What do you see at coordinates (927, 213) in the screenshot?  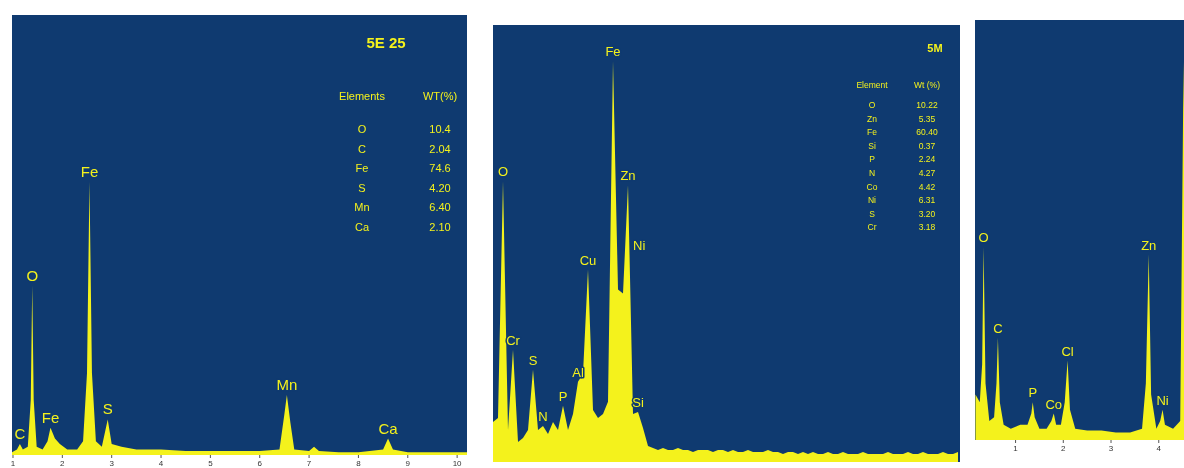 I see `annotation: 3.20` at bounding box center [927, 213].